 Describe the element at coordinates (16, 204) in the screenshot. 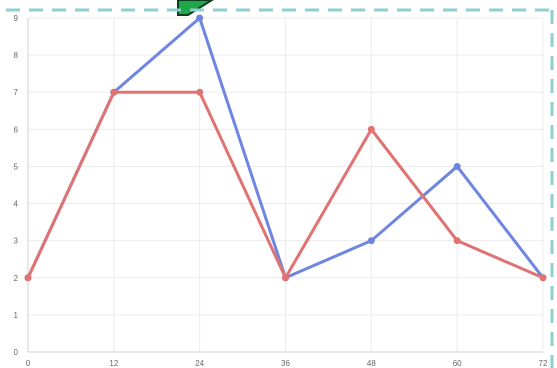

I see `y-tick-label-4: 4` at that location.